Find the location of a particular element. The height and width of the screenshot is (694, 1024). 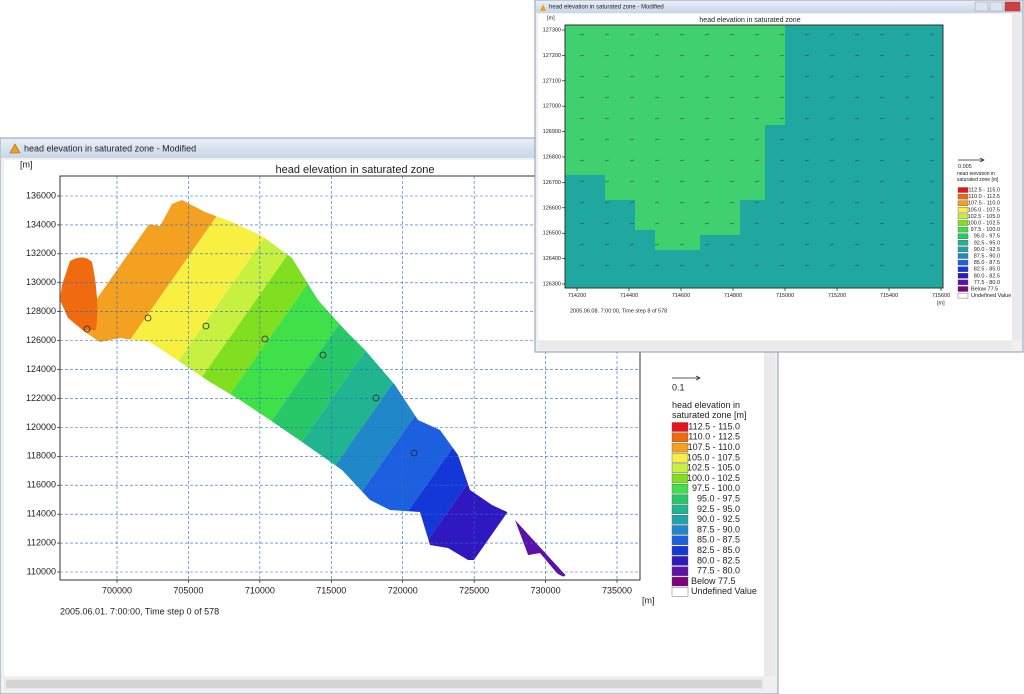

y-tick-label: 126600 is located at coordinates (552, 208).